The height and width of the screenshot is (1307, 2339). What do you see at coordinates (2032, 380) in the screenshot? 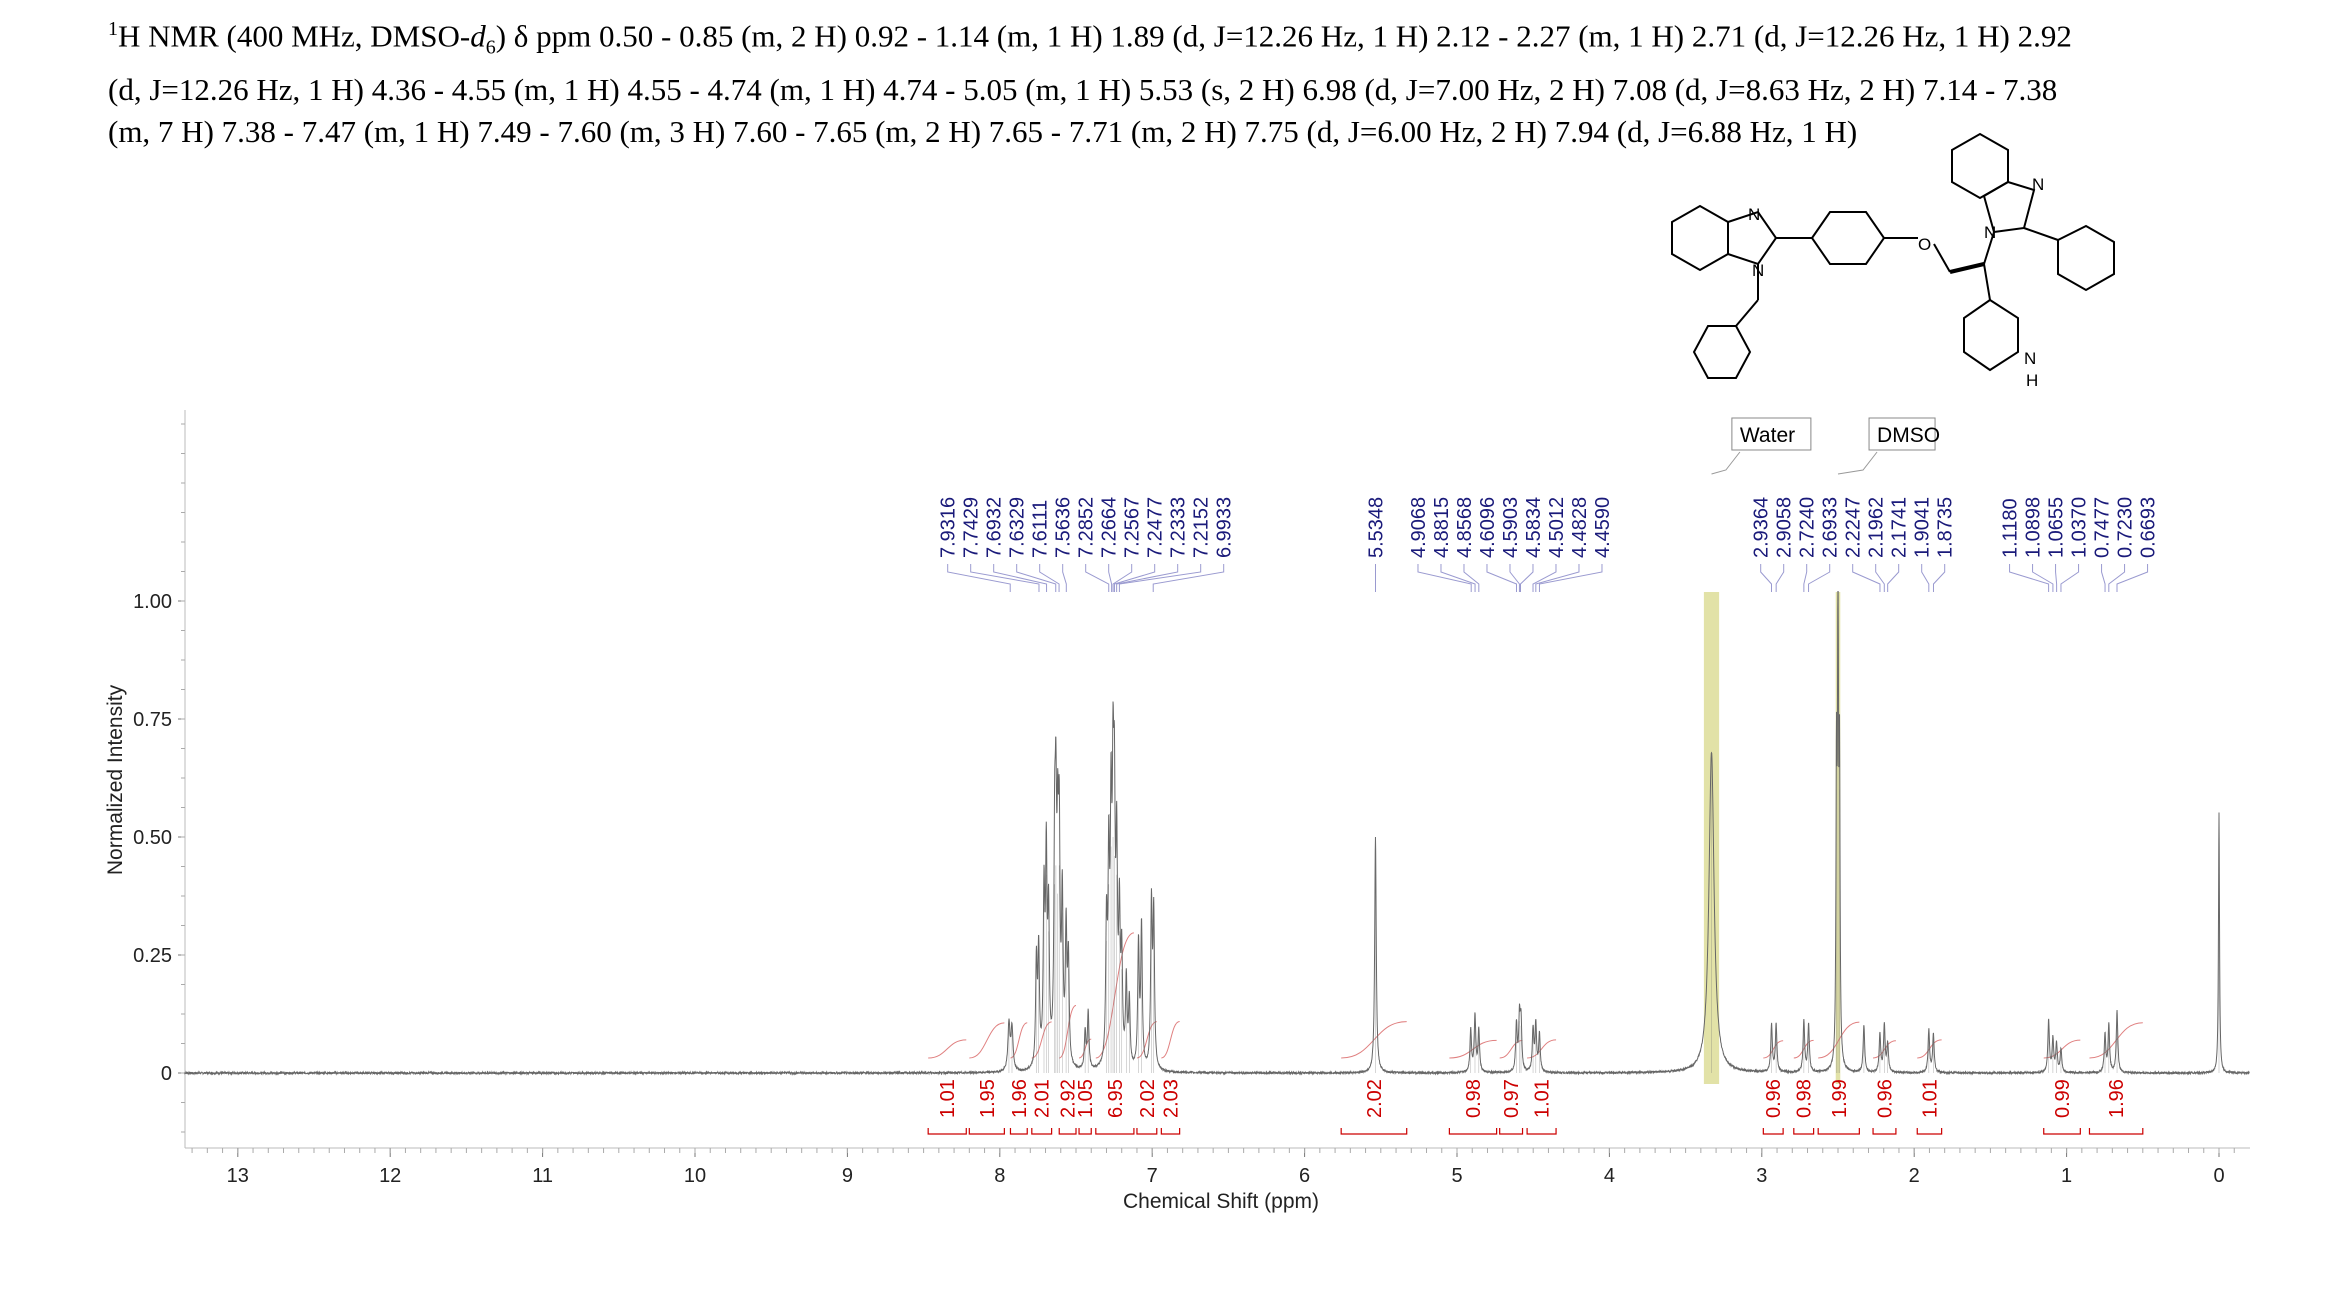
I see `atom-label: H` at bounding box center [2032, 380].